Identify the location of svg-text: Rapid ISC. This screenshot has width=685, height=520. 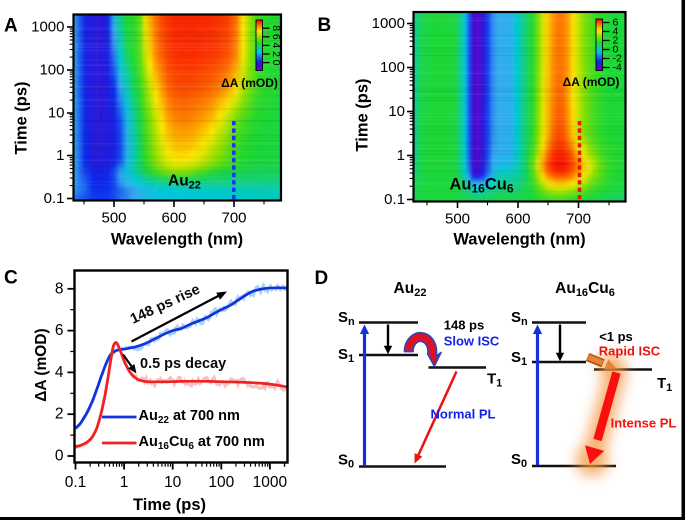
(630, 351).